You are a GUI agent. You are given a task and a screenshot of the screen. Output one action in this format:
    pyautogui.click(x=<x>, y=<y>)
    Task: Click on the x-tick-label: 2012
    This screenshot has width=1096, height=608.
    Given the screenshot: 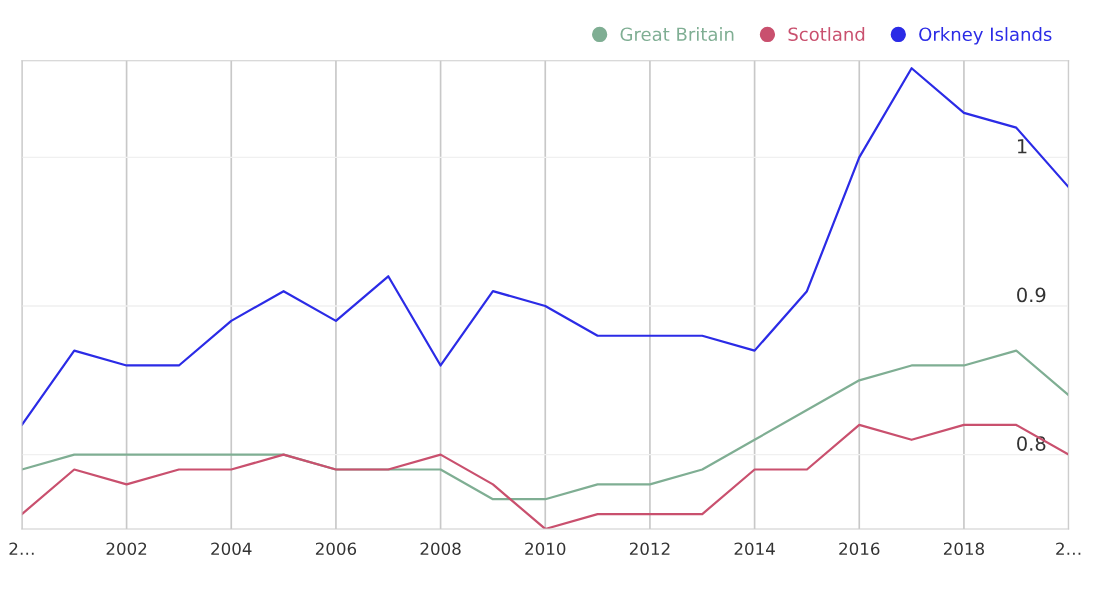 What is the action you would take?
    pyautogui.click(x=649, y=549)
    